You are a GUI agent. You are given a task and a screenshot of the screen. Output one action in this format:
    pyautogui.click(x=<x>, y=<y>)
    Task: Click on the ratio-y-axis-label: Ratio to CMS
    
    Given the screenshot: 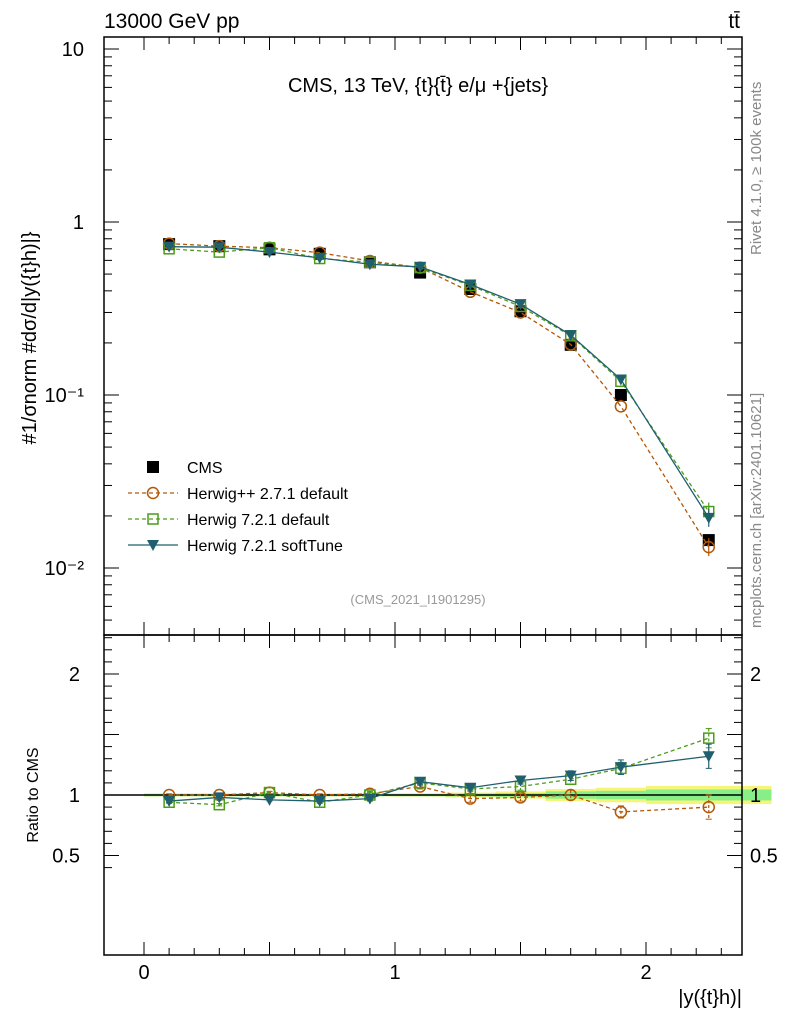 What is the action you would take?
    pyautogui.click(x=33, y=794)
    